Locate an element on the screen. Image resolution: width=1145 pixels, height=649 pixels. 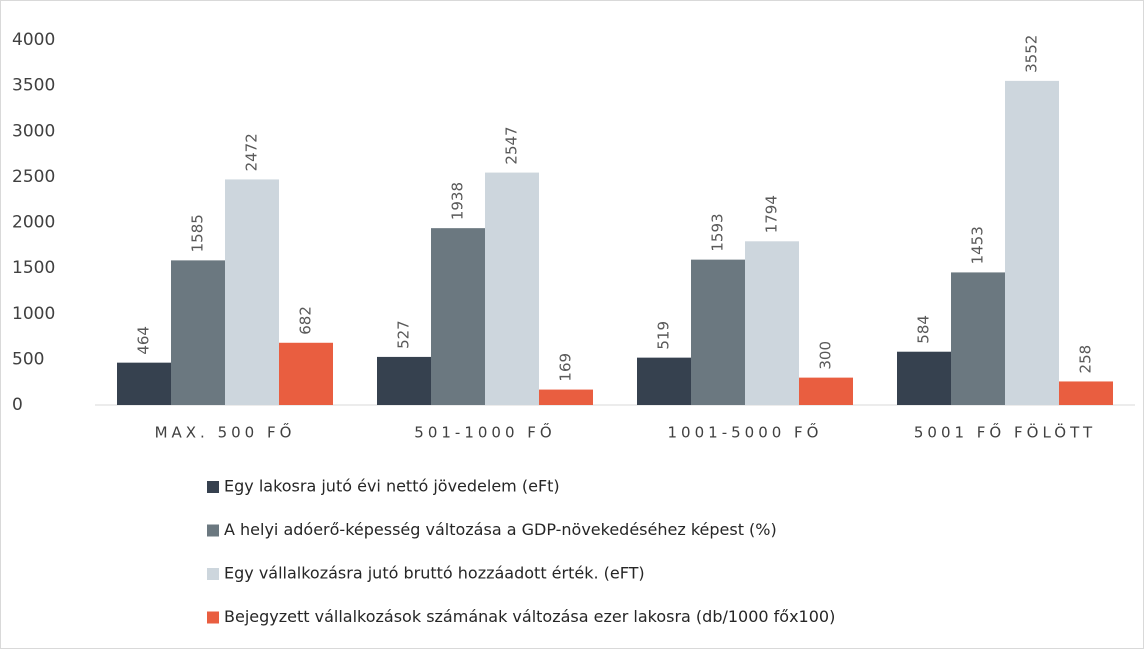
y-tick-label: 3500 is located at coordinates (33, 86).